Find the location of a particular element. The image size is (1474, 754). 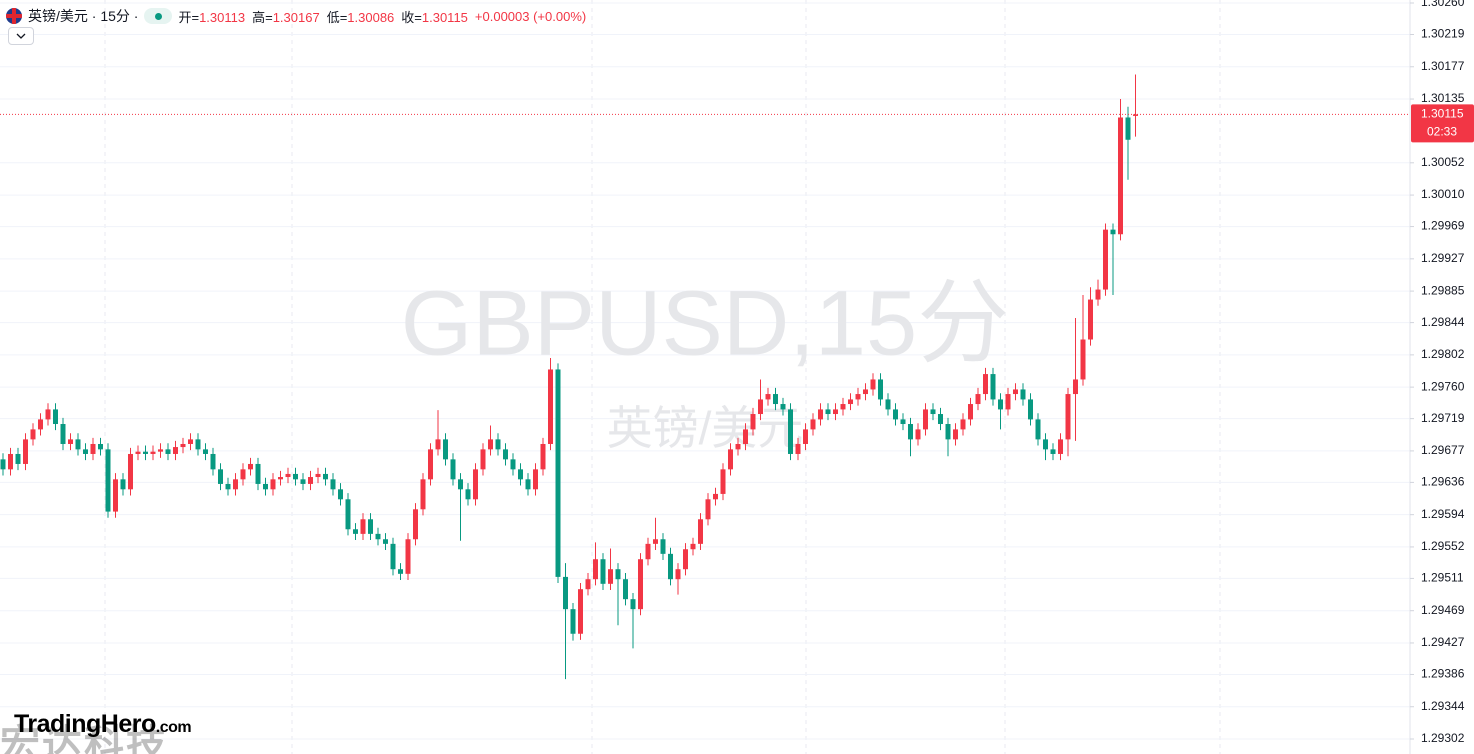

y-tick-label: 1.29636 is located at coordinates (1443, 482).